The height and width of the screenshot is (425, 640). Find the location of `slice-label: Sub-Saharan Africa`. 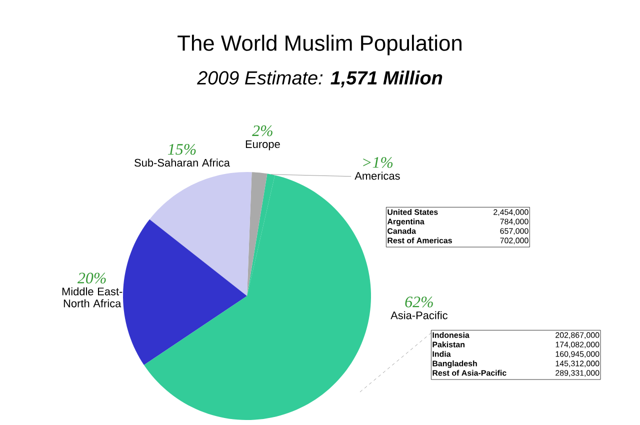

slice-label: Sub-Saharan Africa is located at coordinates (182, 162).